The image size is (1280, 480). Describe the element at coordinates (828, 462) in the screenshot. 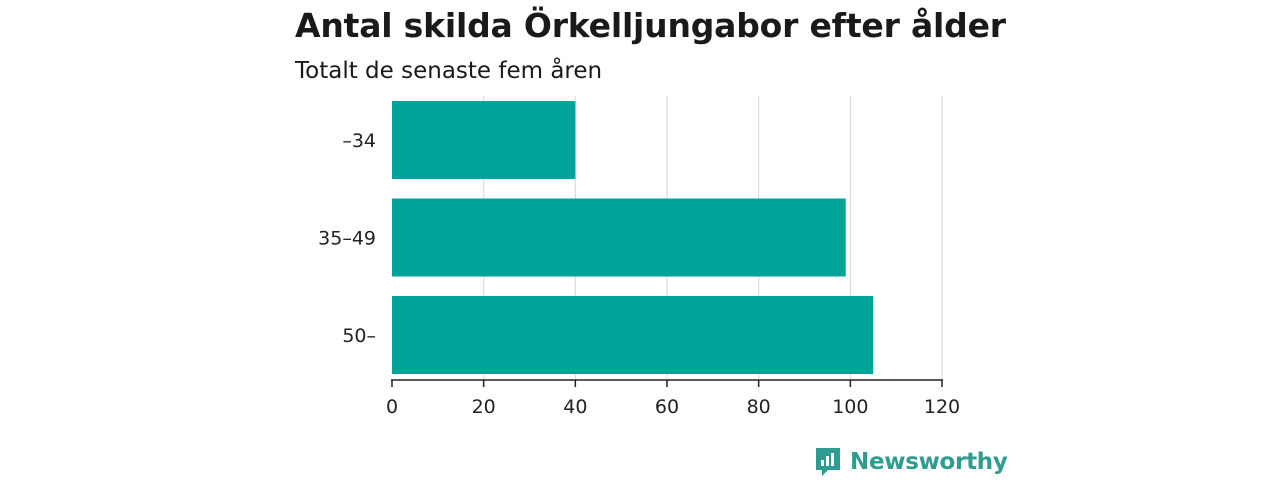

I see `newsworthy-logo-icon` at that location.